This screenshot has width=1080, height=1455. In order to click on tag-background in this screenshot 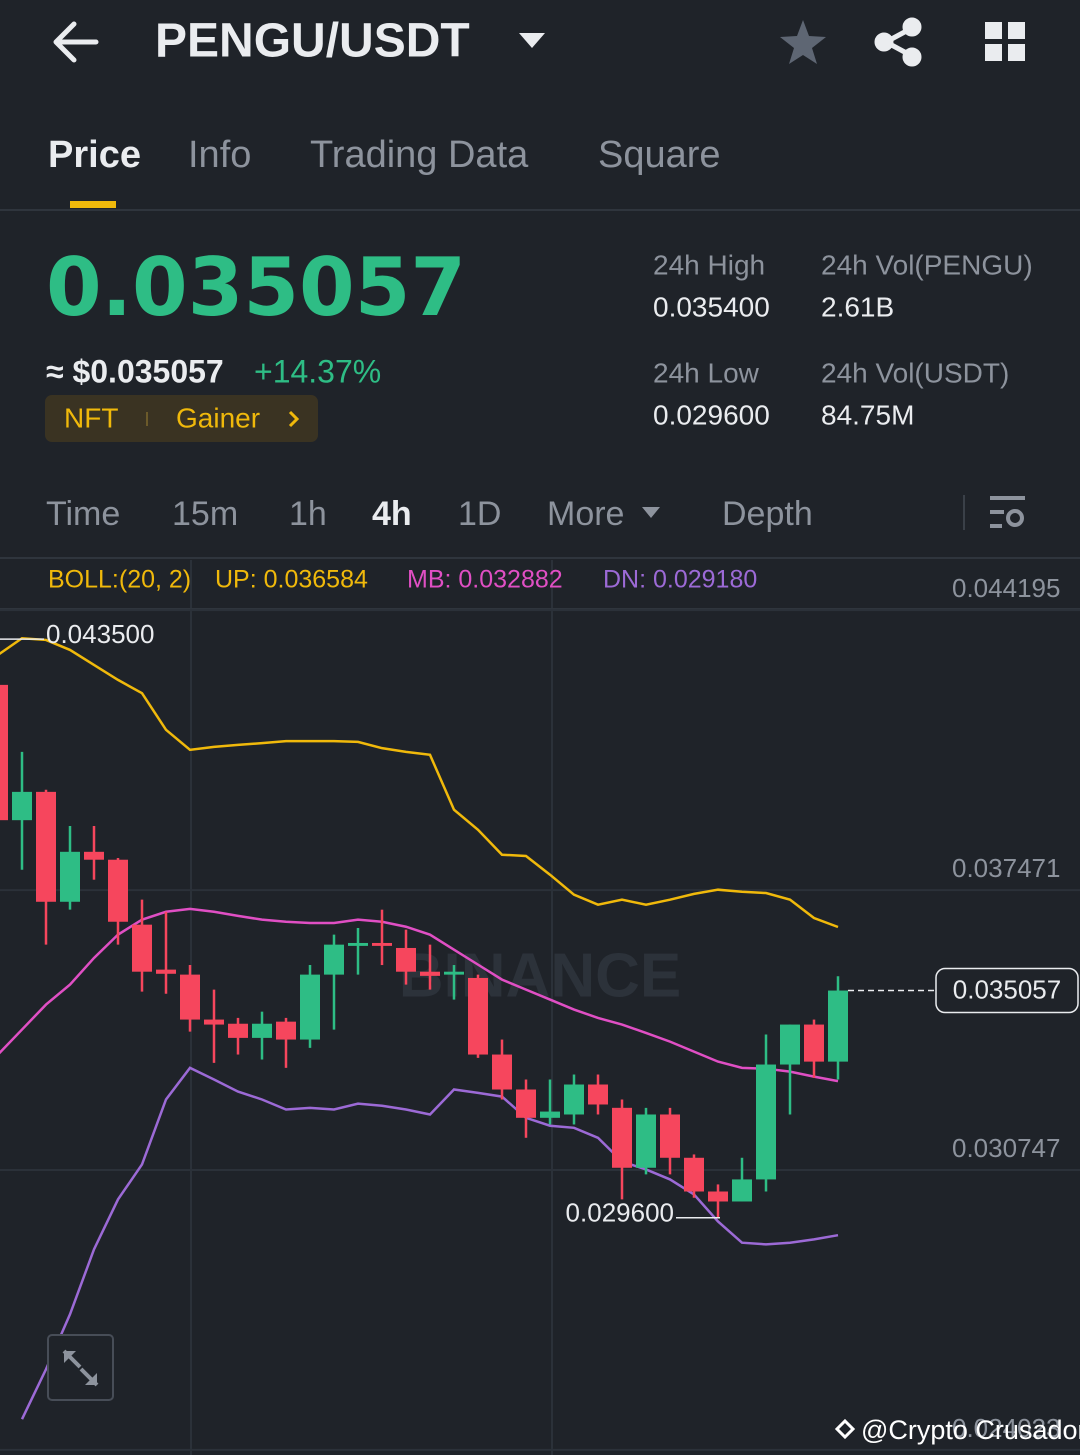, I will do `click(181, 418)`.